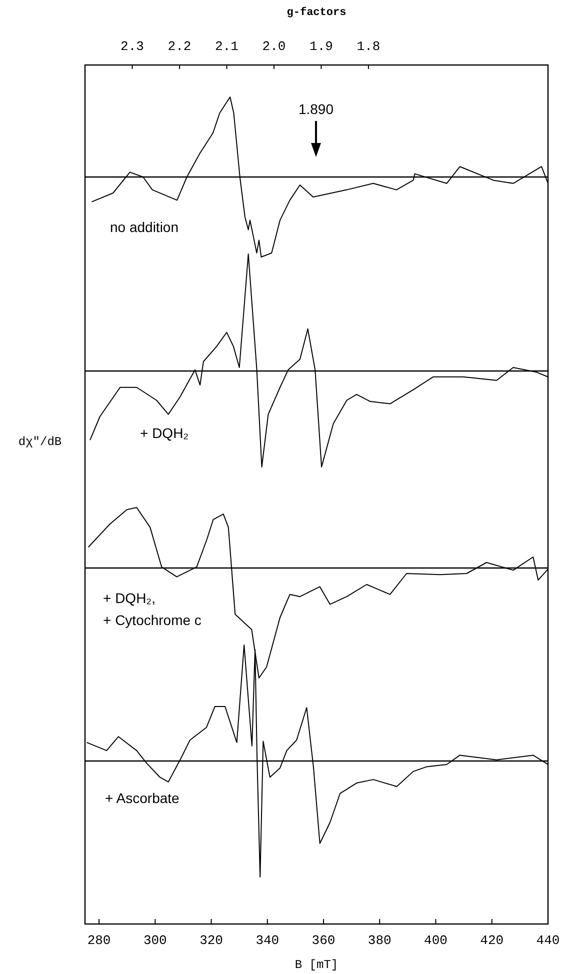 This screenshot has width=564, height=974. I want to click on x2-tick-label: 2.3, so click(132, 46).